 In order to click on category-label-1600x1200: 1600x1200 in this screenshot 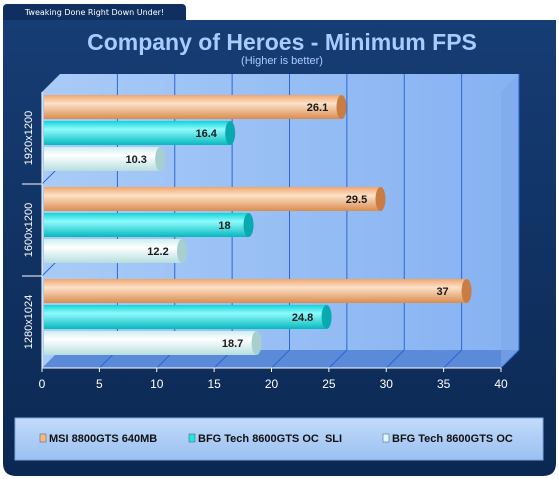, I will do `click(29, 230)`.